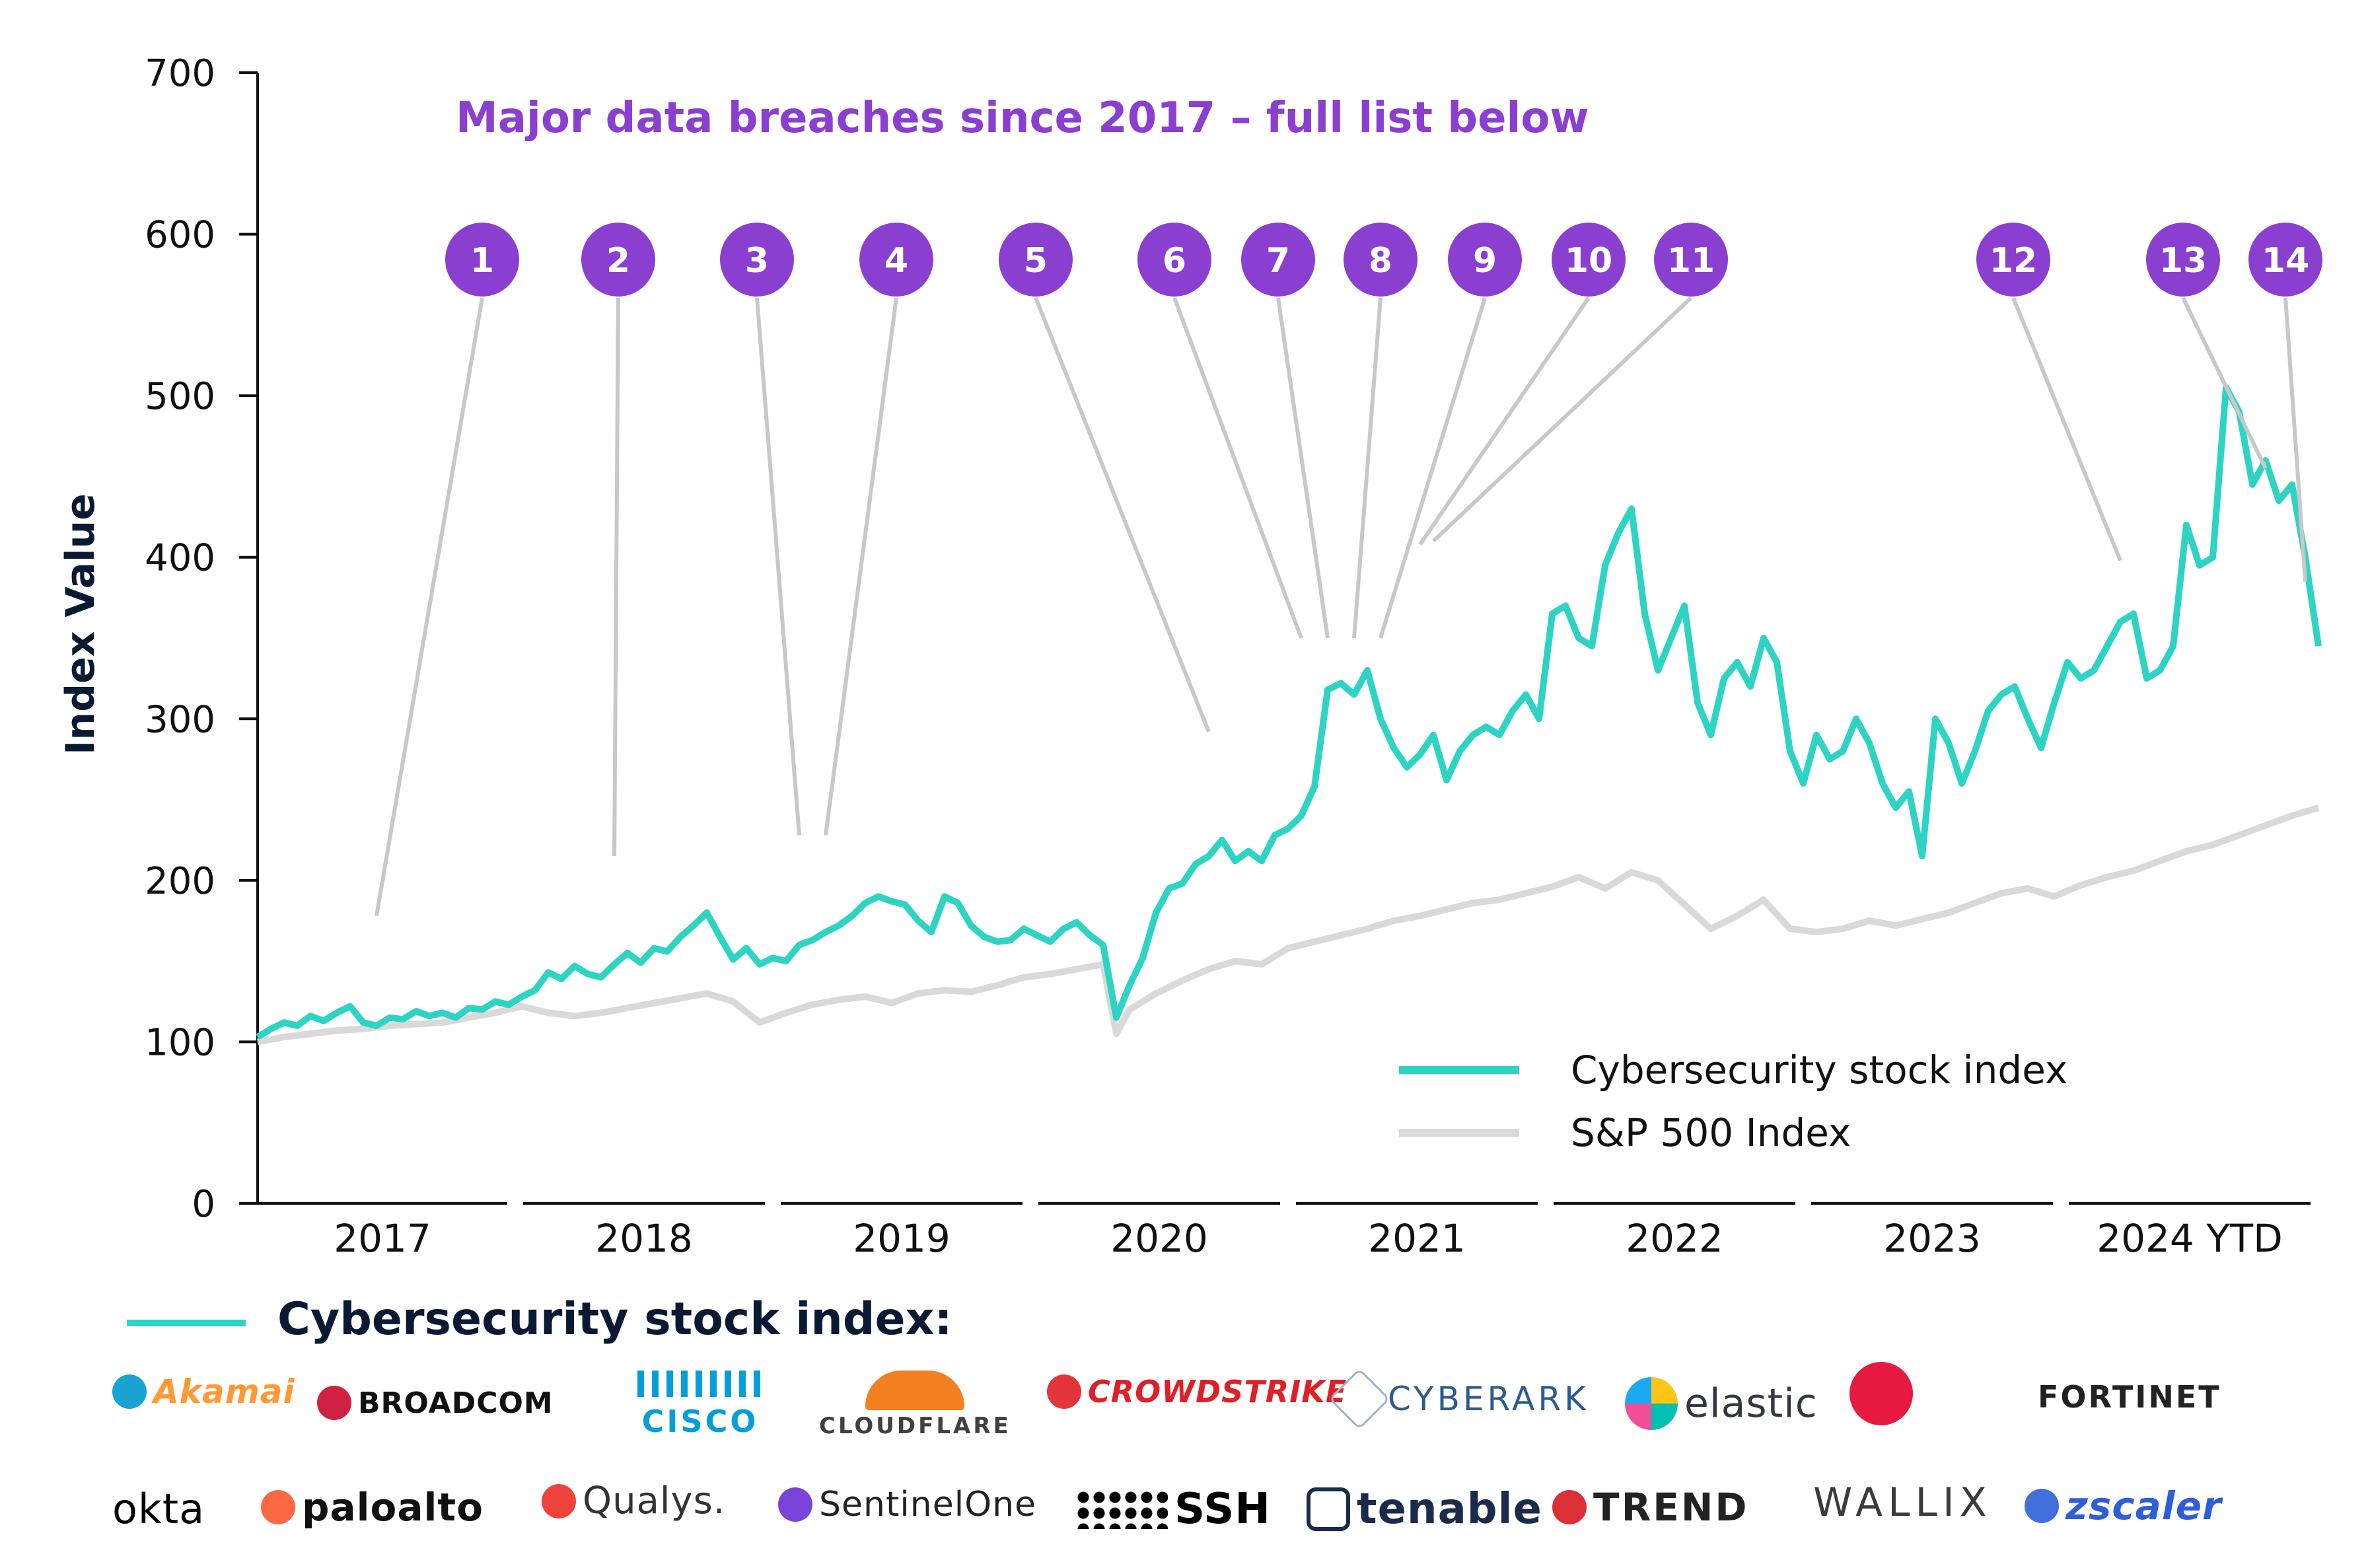 The height and width of the screenshot is (1568, 2370). I want to click on company-name: SentinelOne, so click(928, 1504).